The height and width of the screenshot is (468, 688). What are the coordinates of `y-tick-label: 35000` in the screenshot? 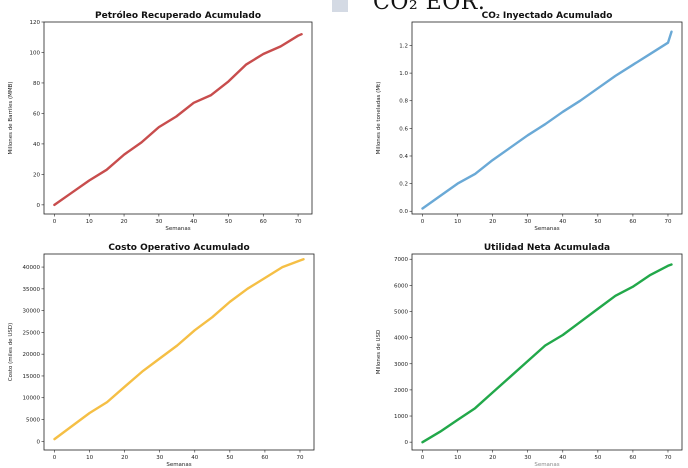 It's located at (32, 290).